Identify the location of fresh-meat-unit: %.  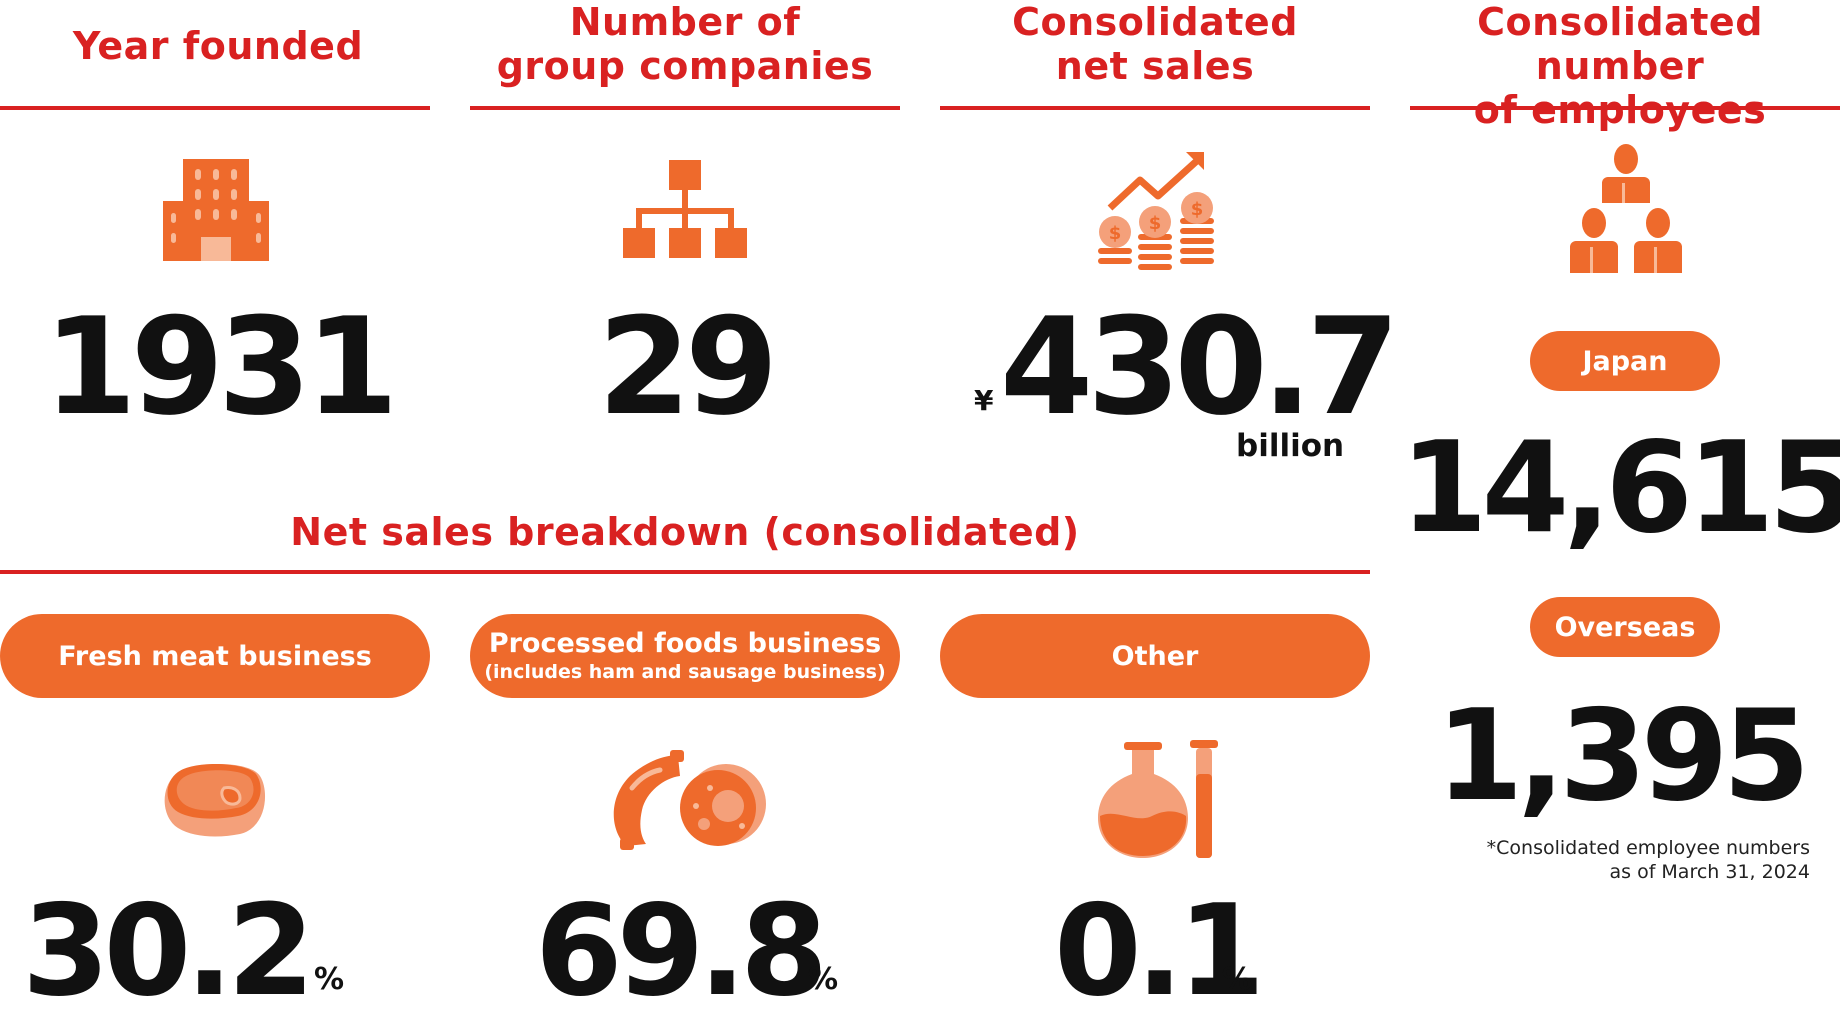
(329, 979).